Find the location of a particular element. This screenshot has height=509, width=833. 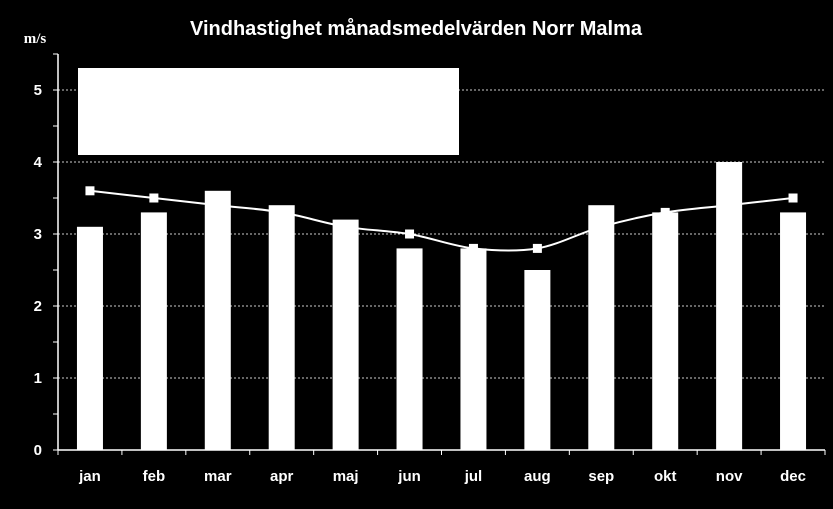

x-tick-label: nov is located at coordinates (729, 476).